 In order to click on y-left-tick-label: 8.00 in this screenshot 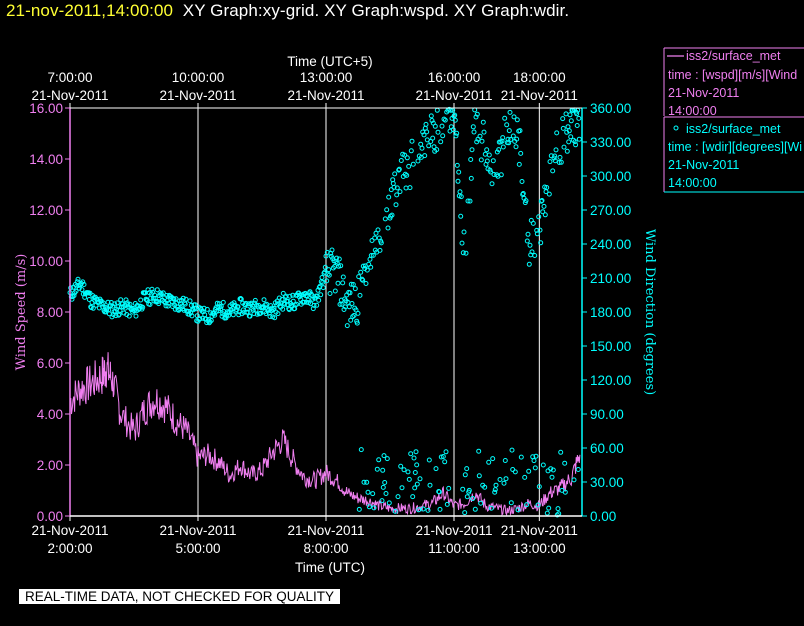, I will do `click(50, 312)`.